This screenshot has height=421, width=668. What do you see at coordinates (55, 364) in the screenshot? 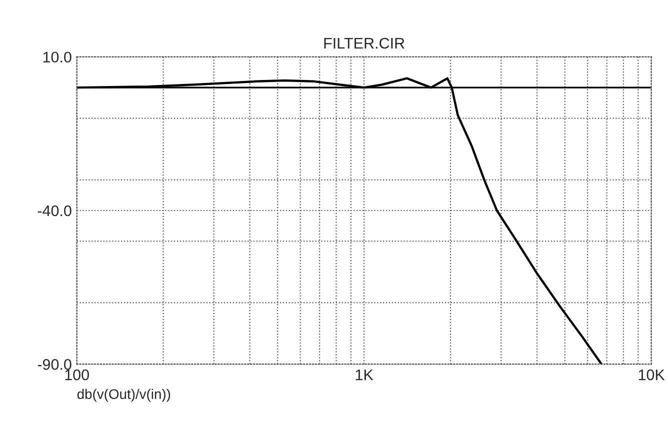
I see `y-tick-label: -90.0` at bounding box center [55, 364].